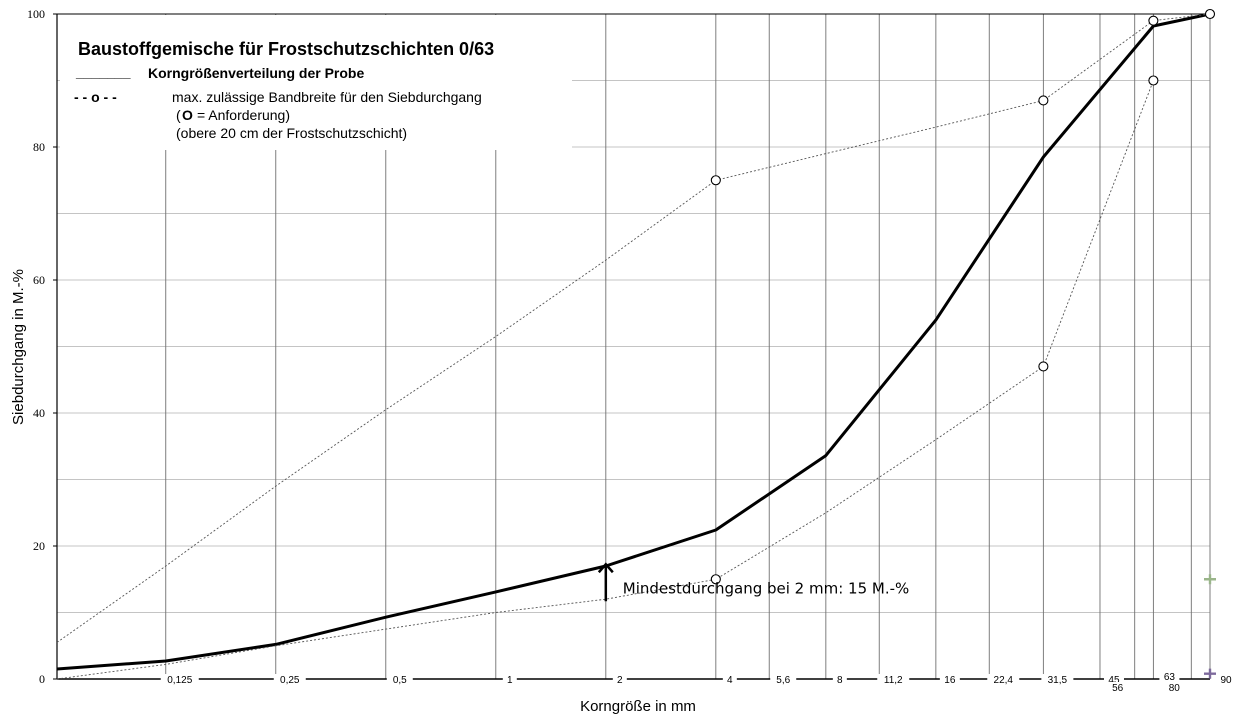  I want to click on y-tick-label: 40, so click(39, 413).